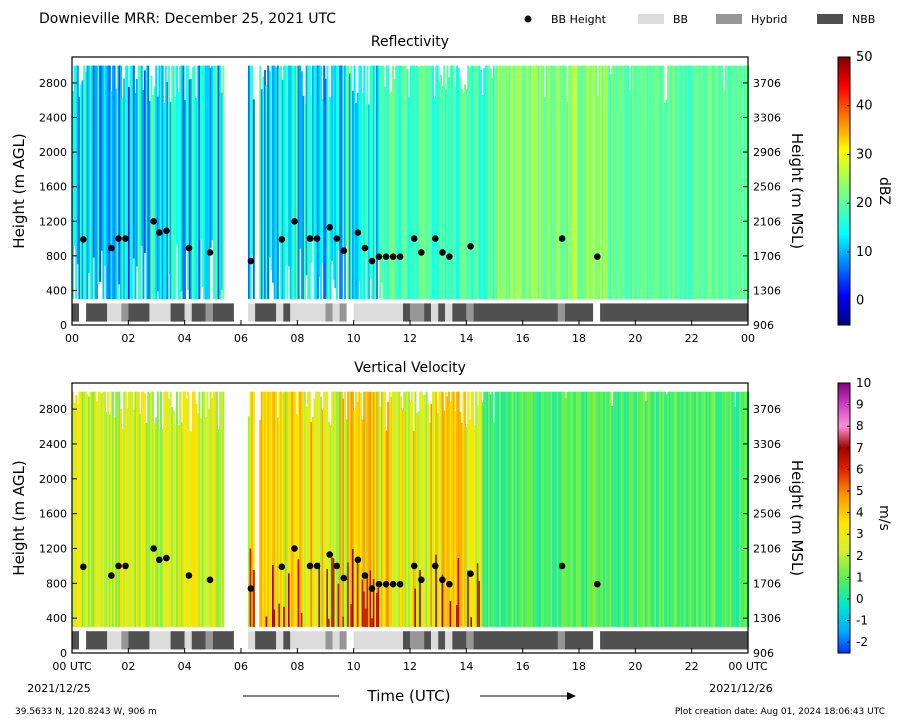 The height and width of the screenshot is (725, 900). What do you see at coordinates (860, 513) in the screenshot?
I see `colorbar-tick-label: 4` at bounding box center [860, 513].